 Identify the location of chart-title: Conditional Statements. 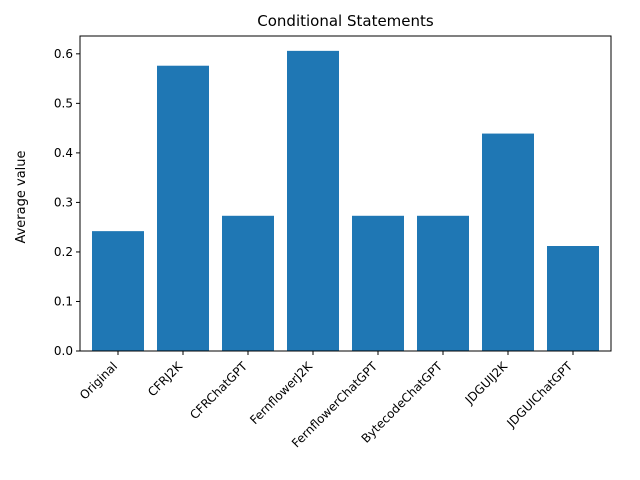
(345, 21).